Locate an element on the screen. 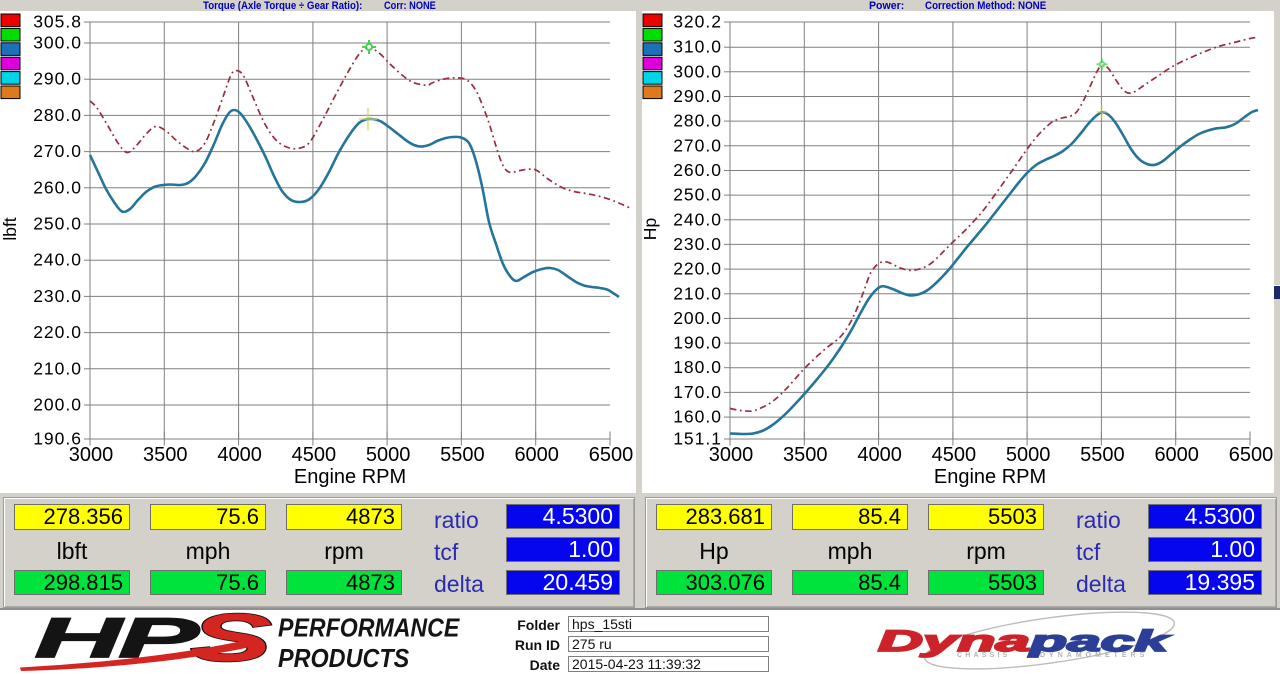 The width and height of the screenshot is (1280, 674). svg-text: pack is located at coordinates (1099, 641).